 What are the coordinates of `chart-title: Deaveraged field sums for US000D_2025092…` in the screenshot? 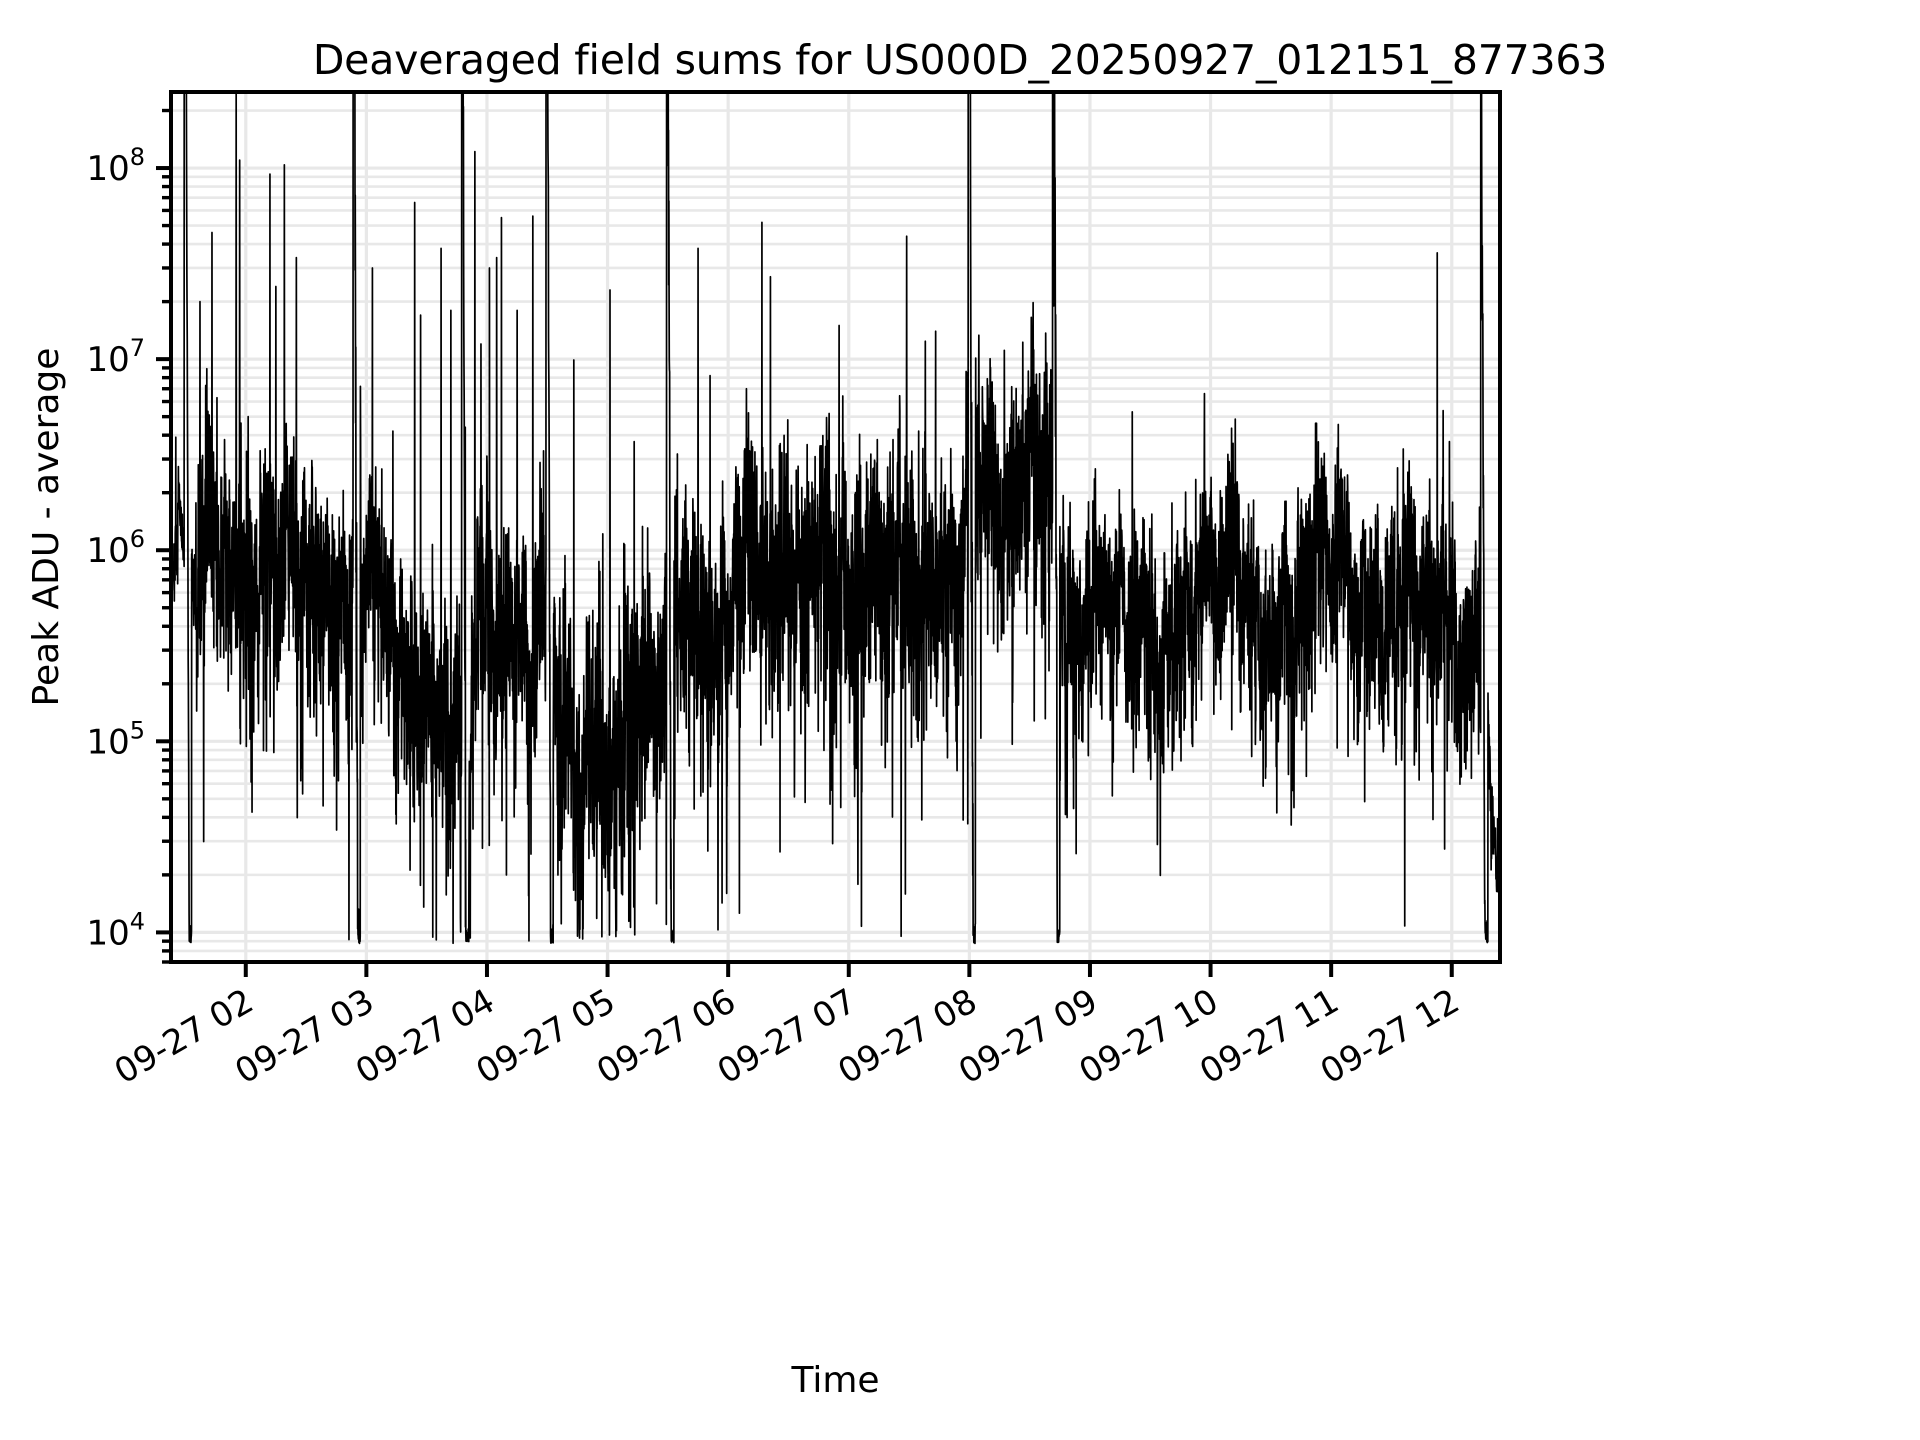 It's located at (960, 60).